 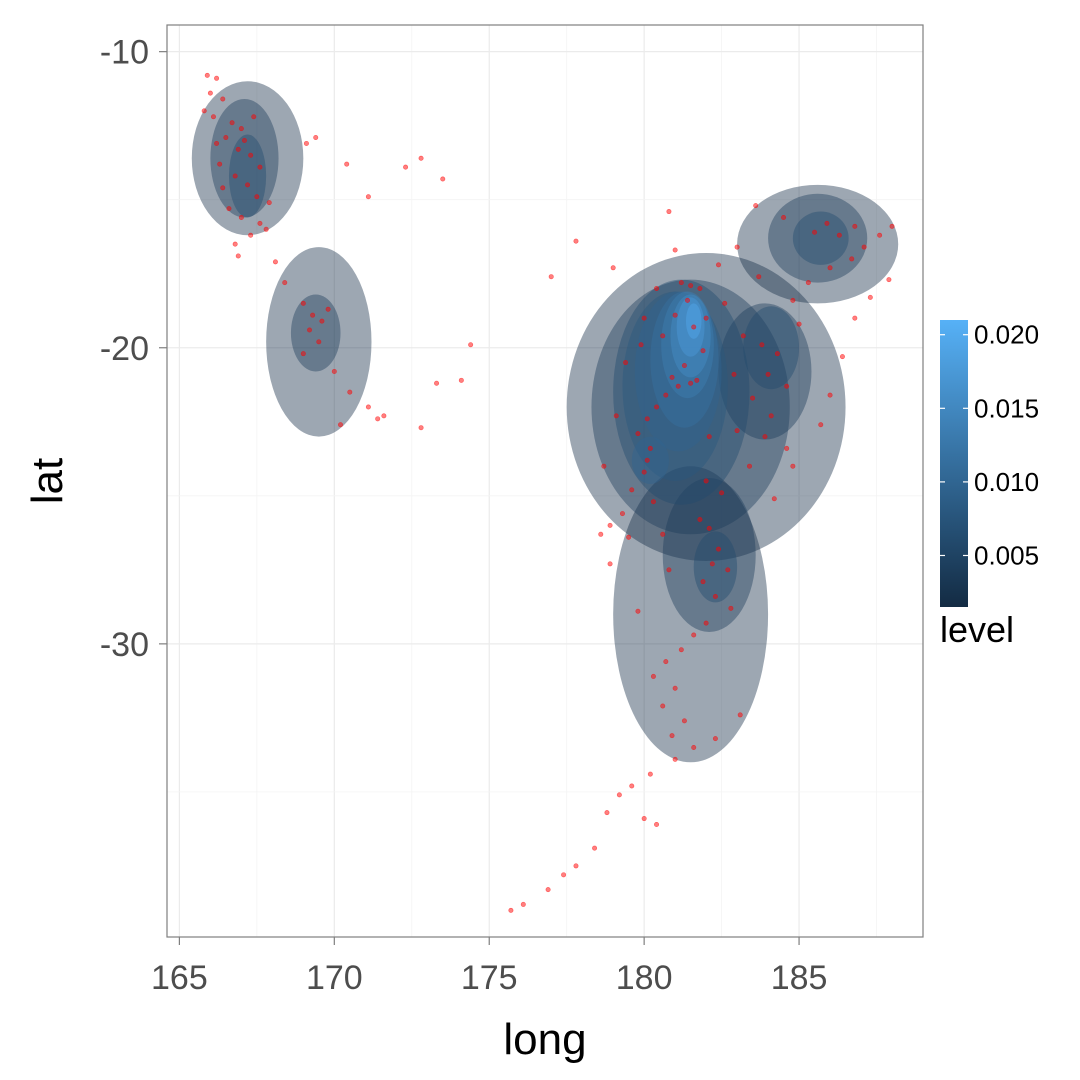 I want to click on y-tick-label: -10, so click(x=124, y=53).